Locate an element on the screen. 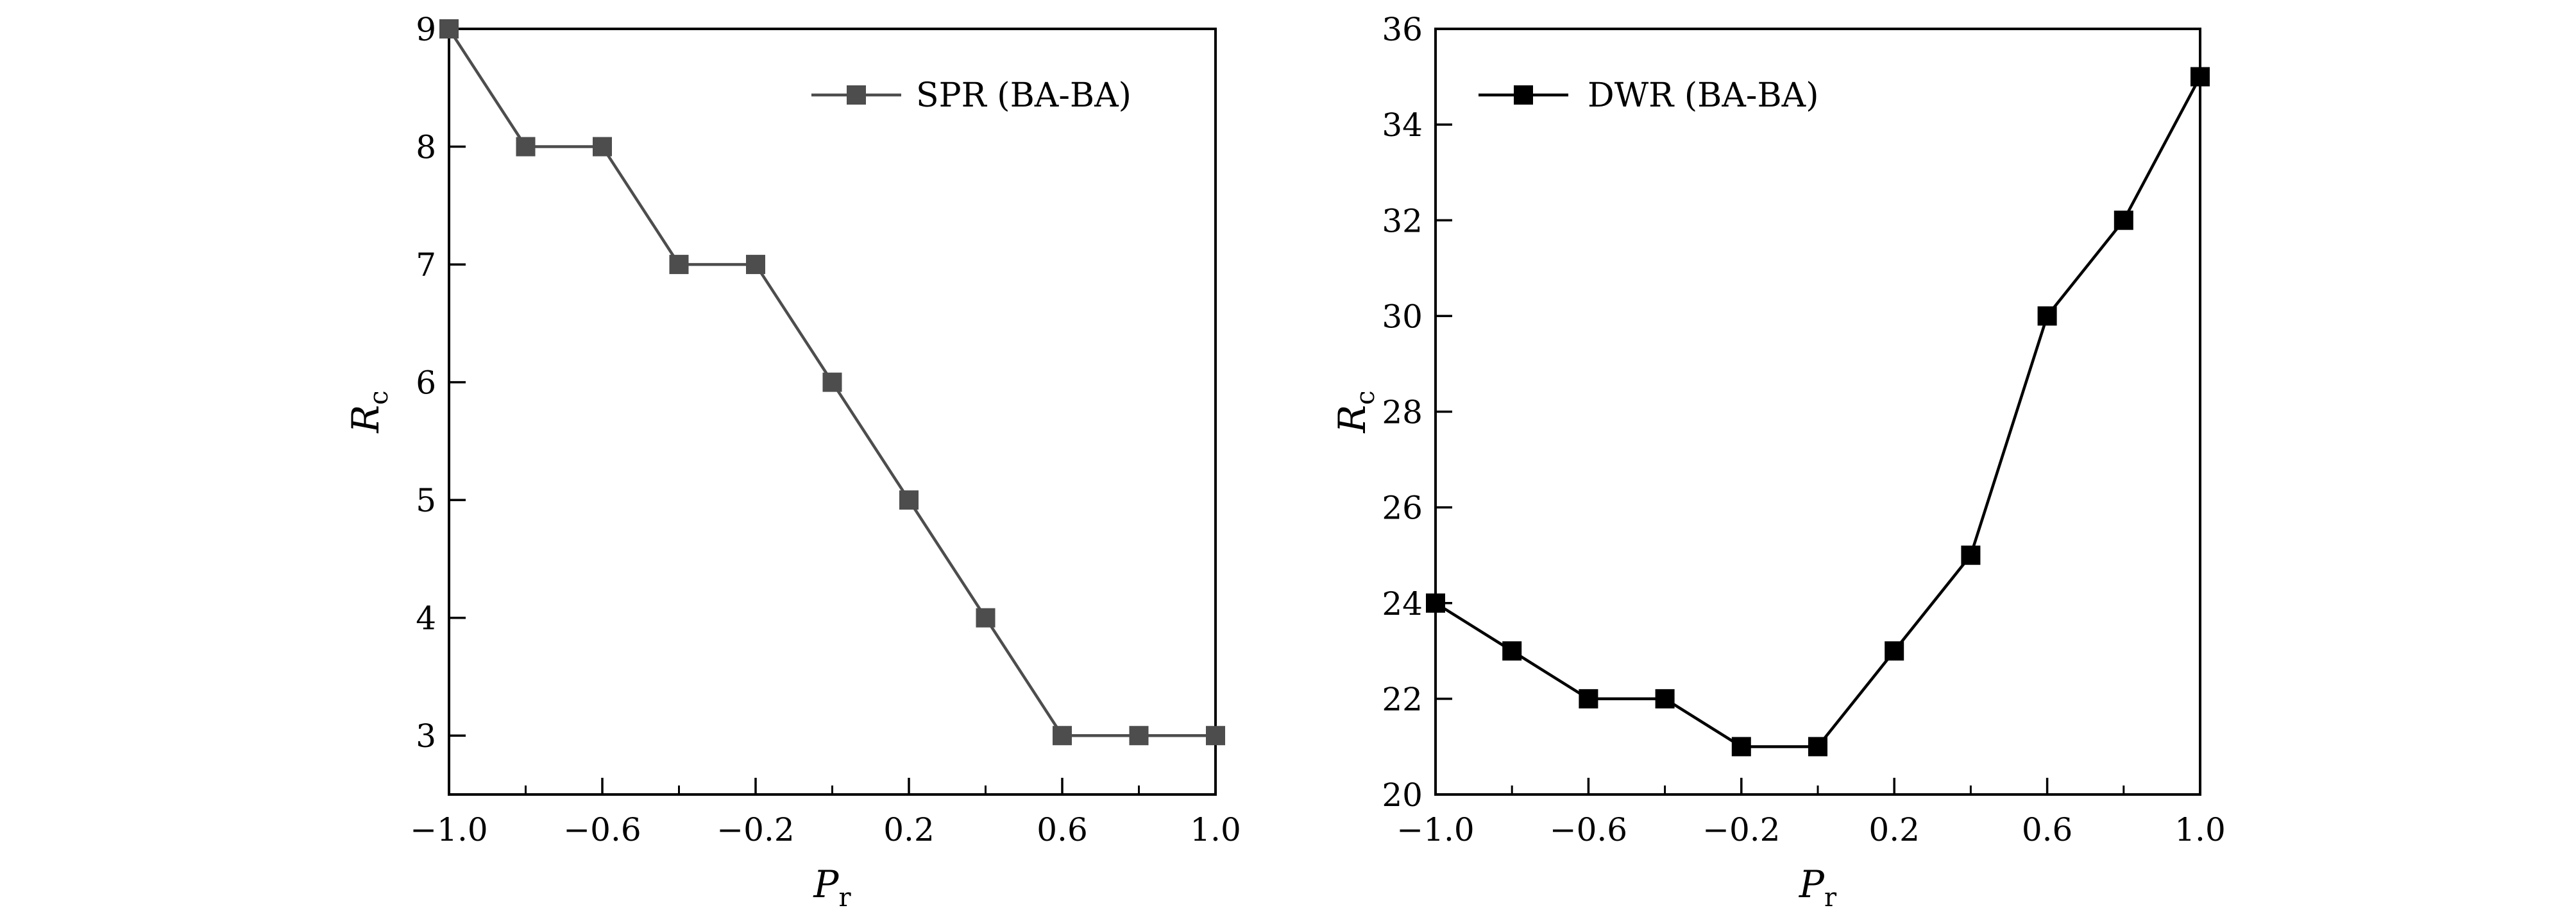 The width and height of the screenshot is (2576, 910). y-tick-label: 9 is located at coordinates (426, 29).